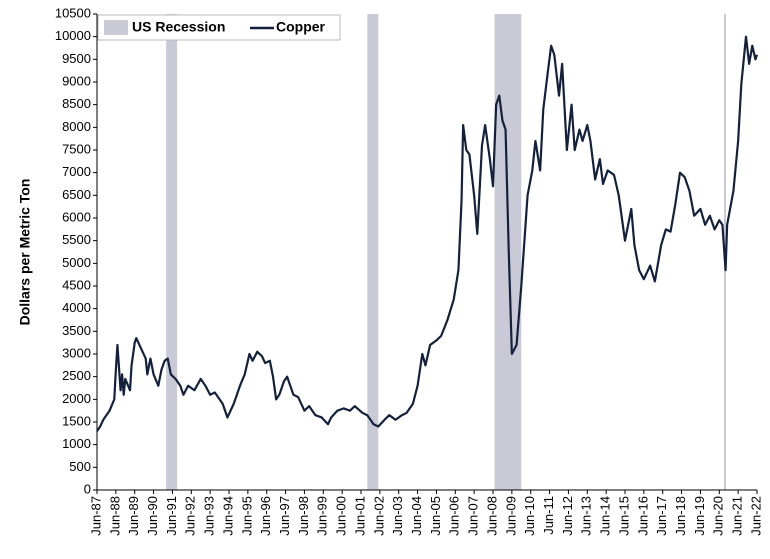 The image size is (770, 559). I want to click on y-tick-label: 7000, so click(76, 171).